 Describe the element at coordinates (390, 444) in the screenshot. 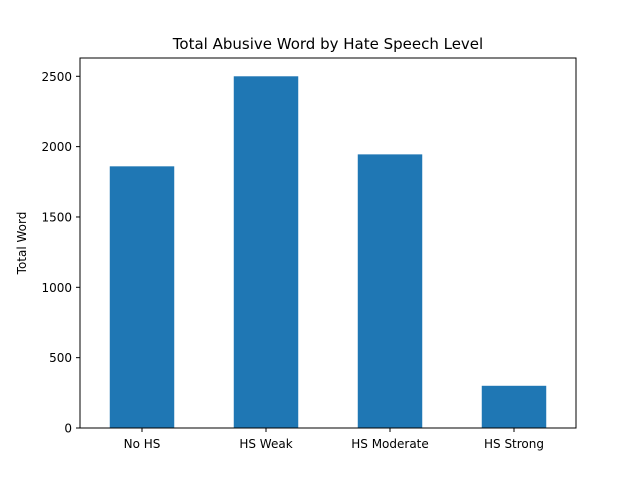

I see `x-tick-label: HS Moderate` at that location.